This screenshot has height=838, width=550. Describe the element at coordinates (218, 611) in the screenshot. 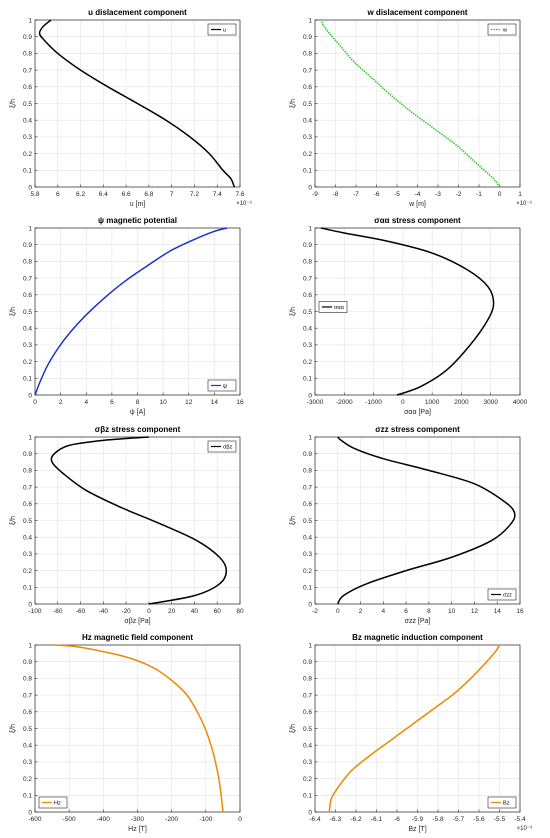

I see `x-tick-label: 60` at that location.